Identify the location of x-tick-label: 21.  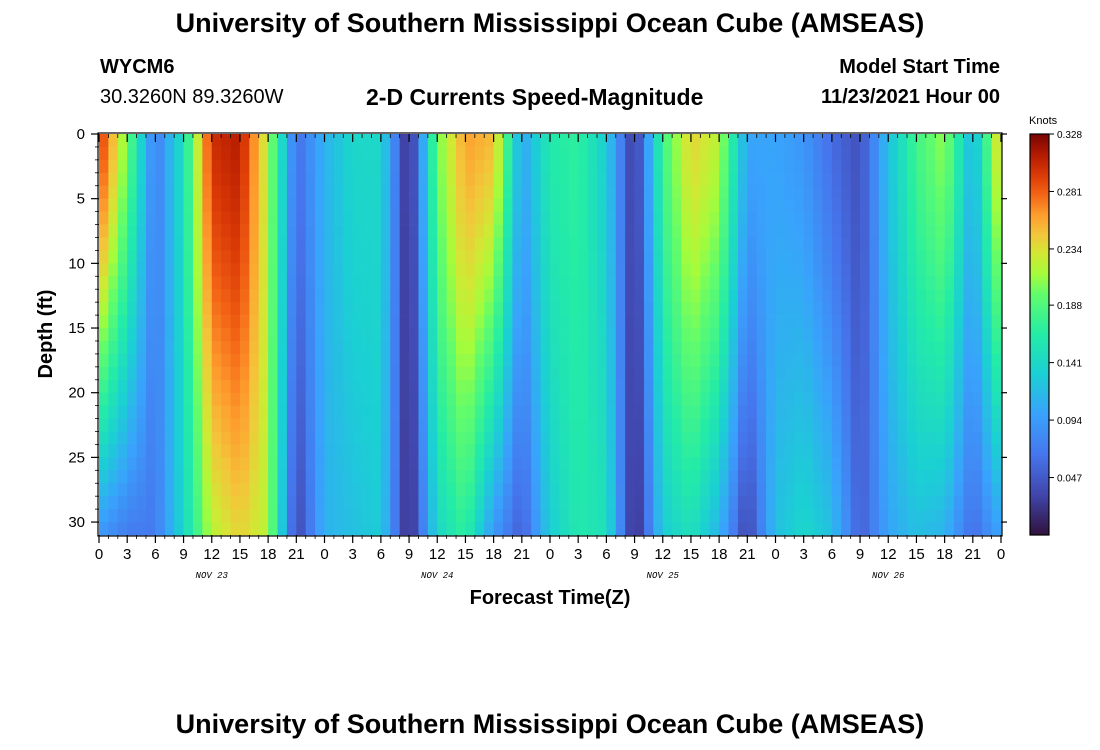
(521, 554).